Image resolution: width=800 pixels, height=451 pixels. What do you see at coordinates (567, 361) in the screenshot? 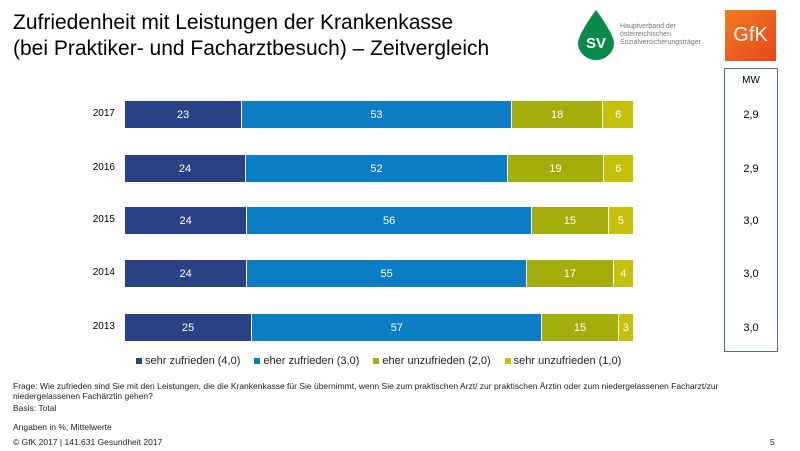
I see `legend-label: sehr unzufrieden (1,0)` at bounding box center [567, 361].